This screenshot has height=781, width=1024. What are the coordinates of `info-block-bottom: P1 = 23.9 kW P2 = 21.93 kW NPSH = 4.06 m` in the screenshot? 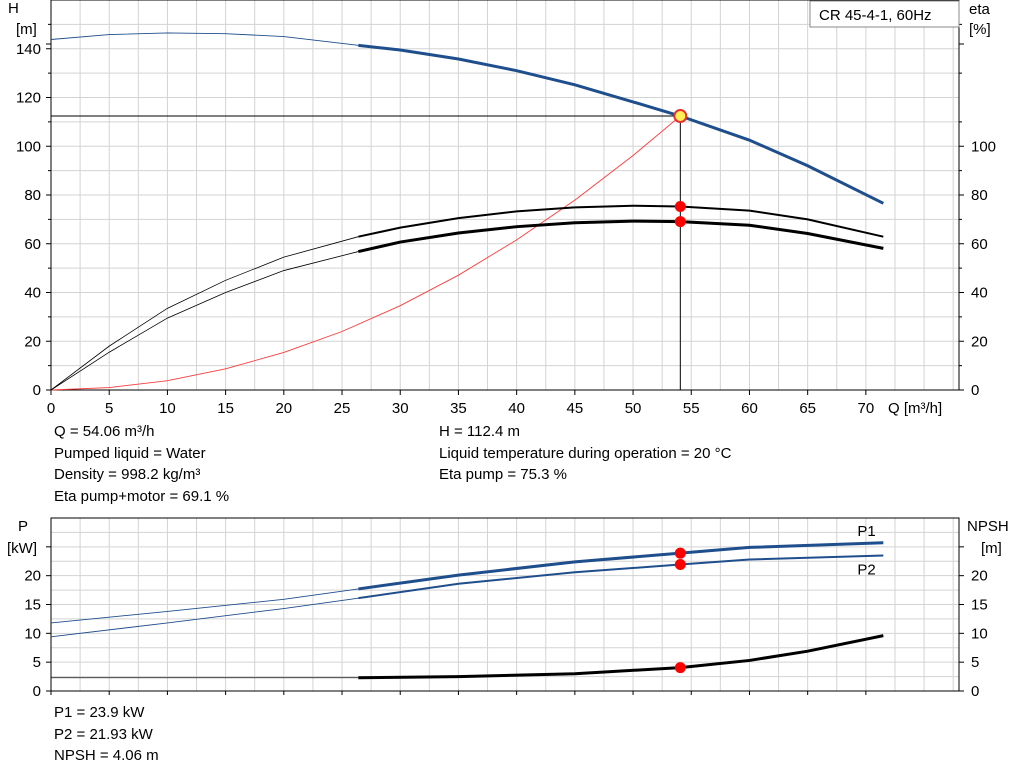 It's located at (106, 734).